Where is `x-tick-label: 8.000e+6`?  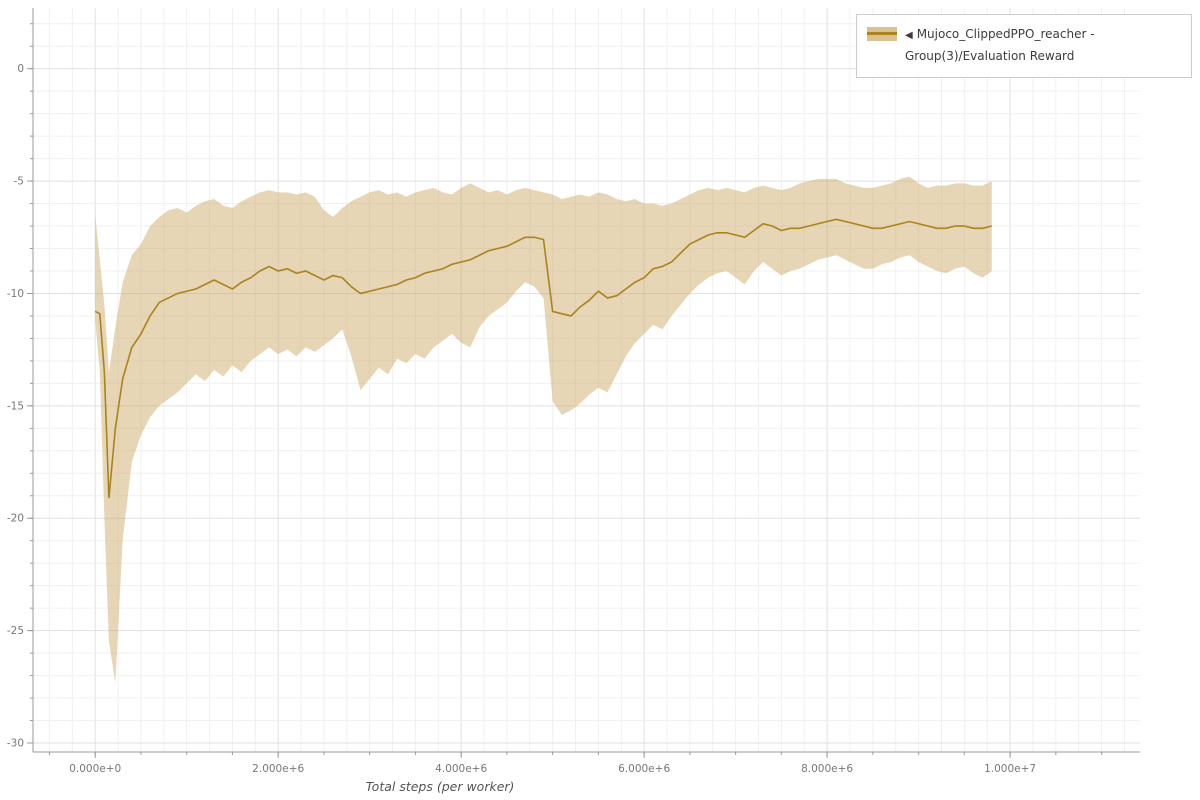
x-tick-label: 8.000e+6 is located at coordinates (827, 769).